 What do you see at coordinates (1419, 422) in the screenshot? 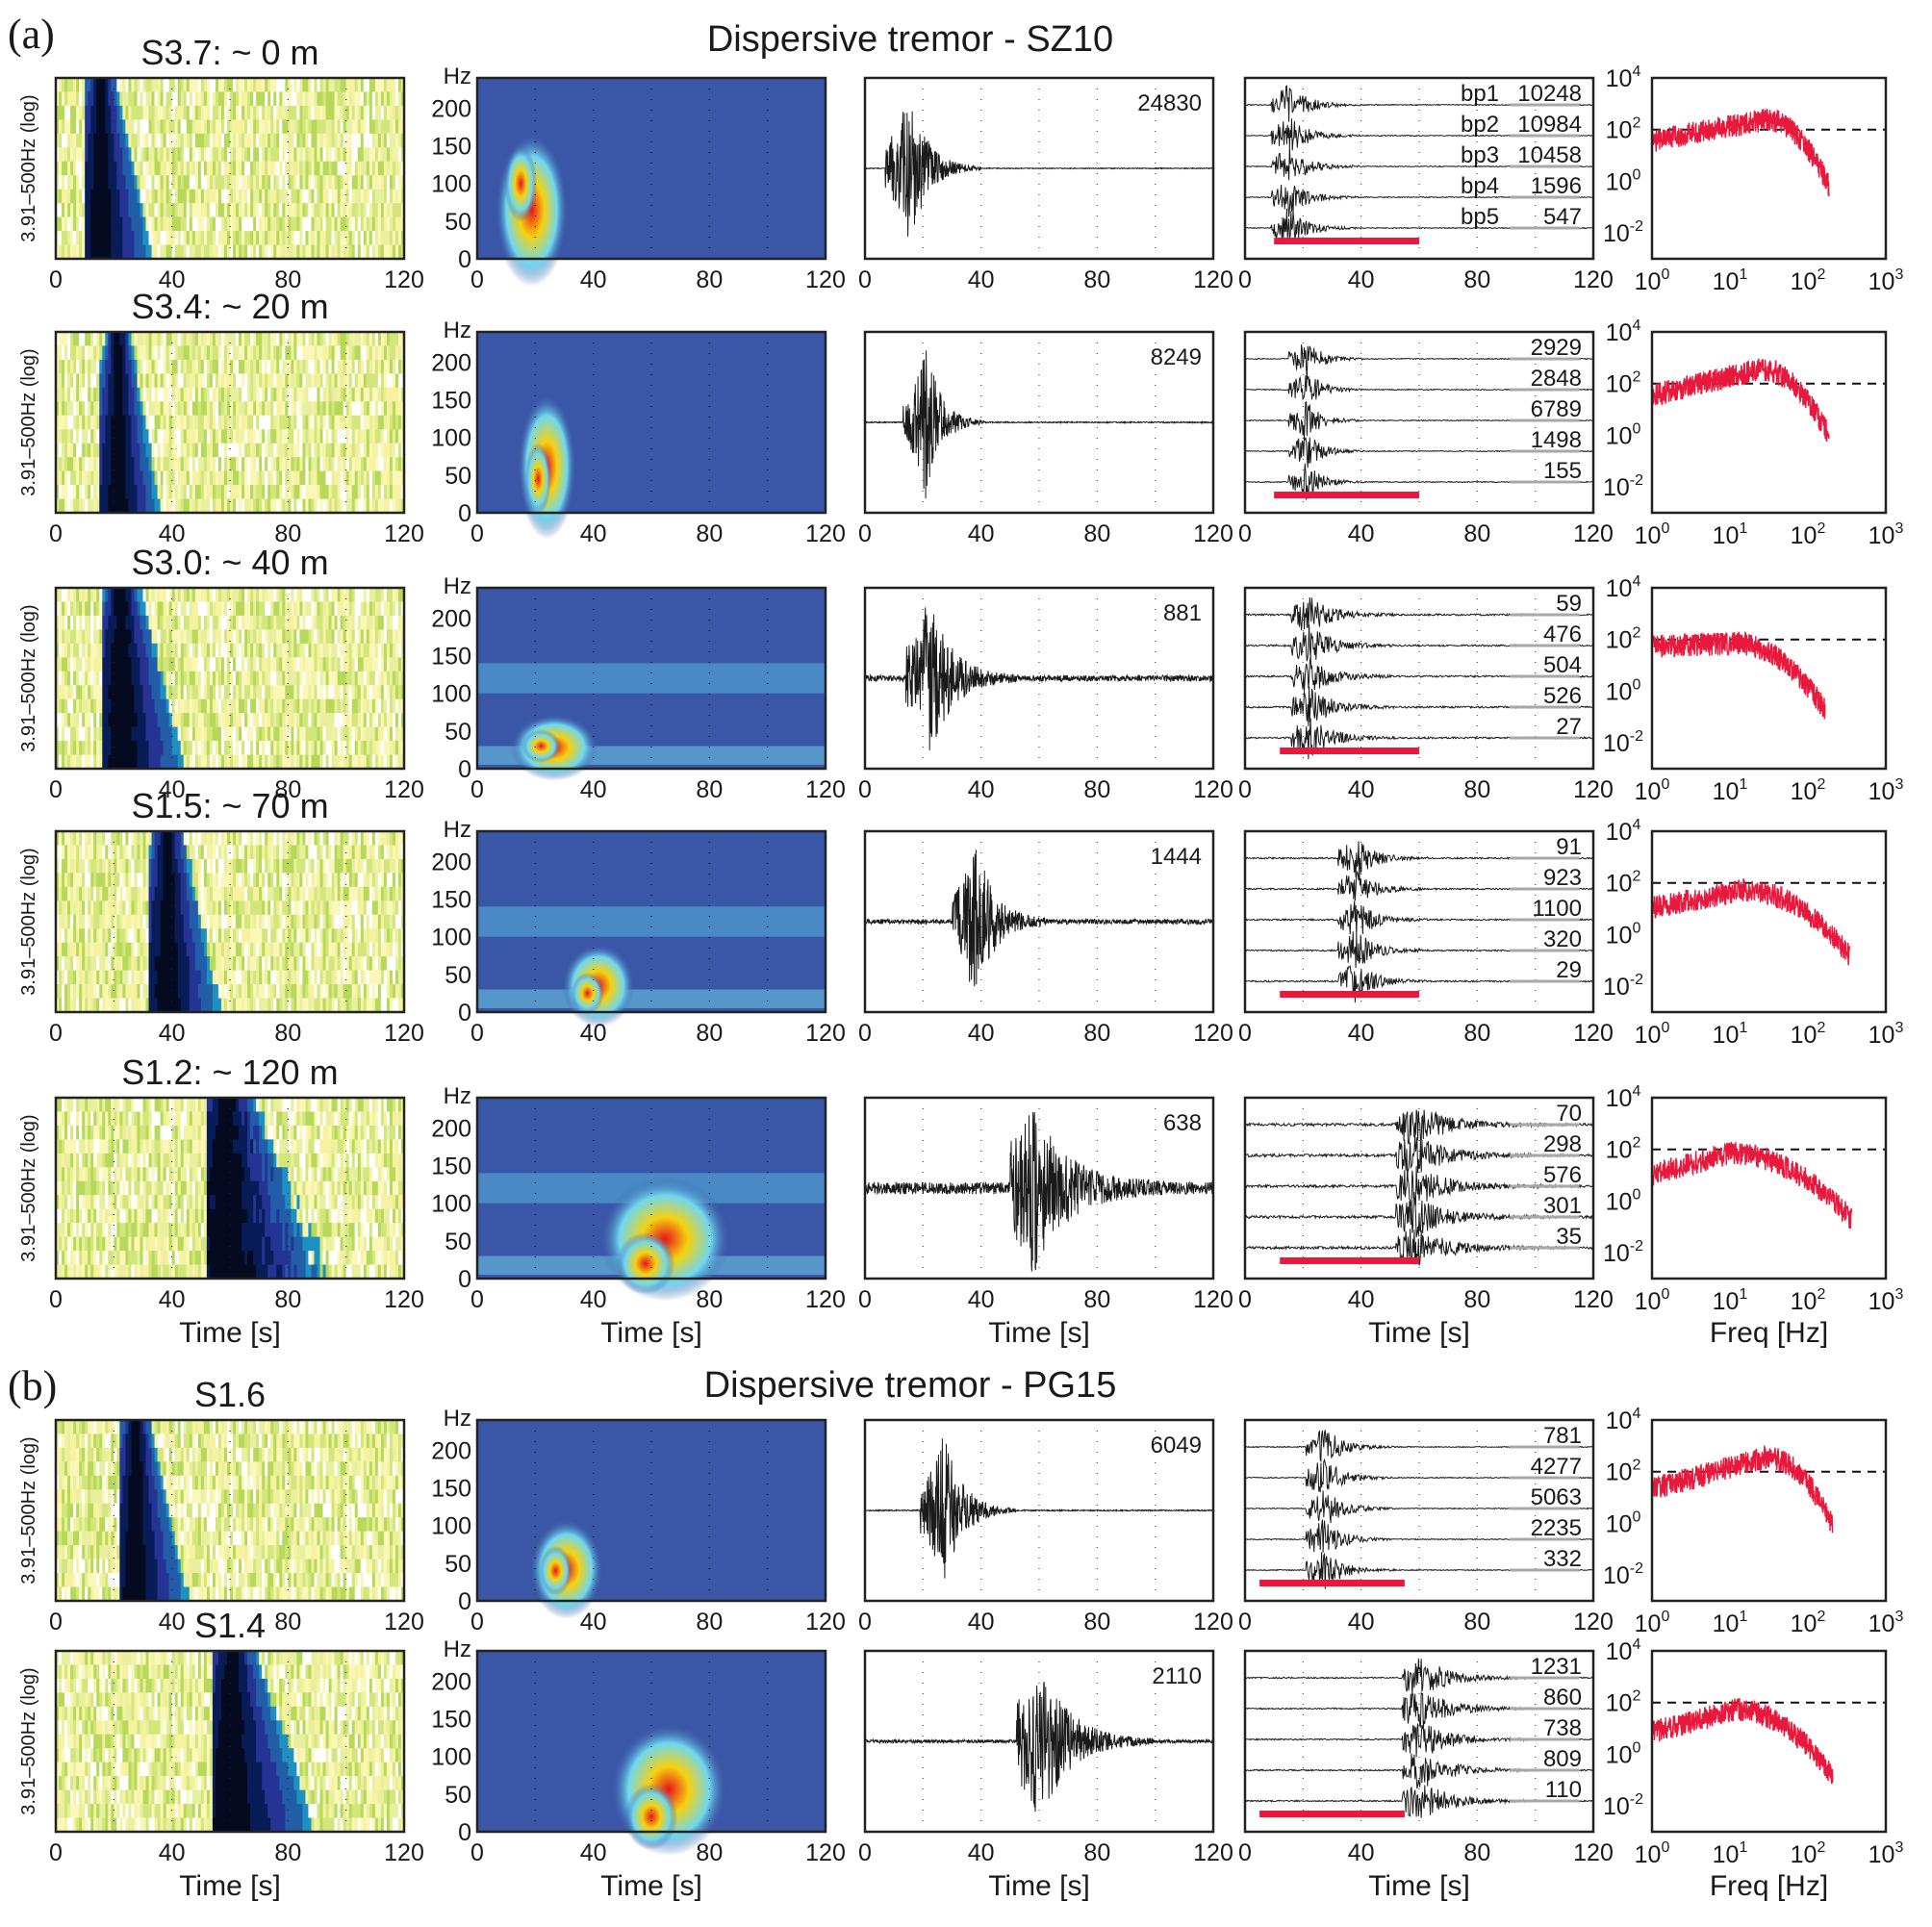
I see `axes-frame` at bounding box center [1419, 422].